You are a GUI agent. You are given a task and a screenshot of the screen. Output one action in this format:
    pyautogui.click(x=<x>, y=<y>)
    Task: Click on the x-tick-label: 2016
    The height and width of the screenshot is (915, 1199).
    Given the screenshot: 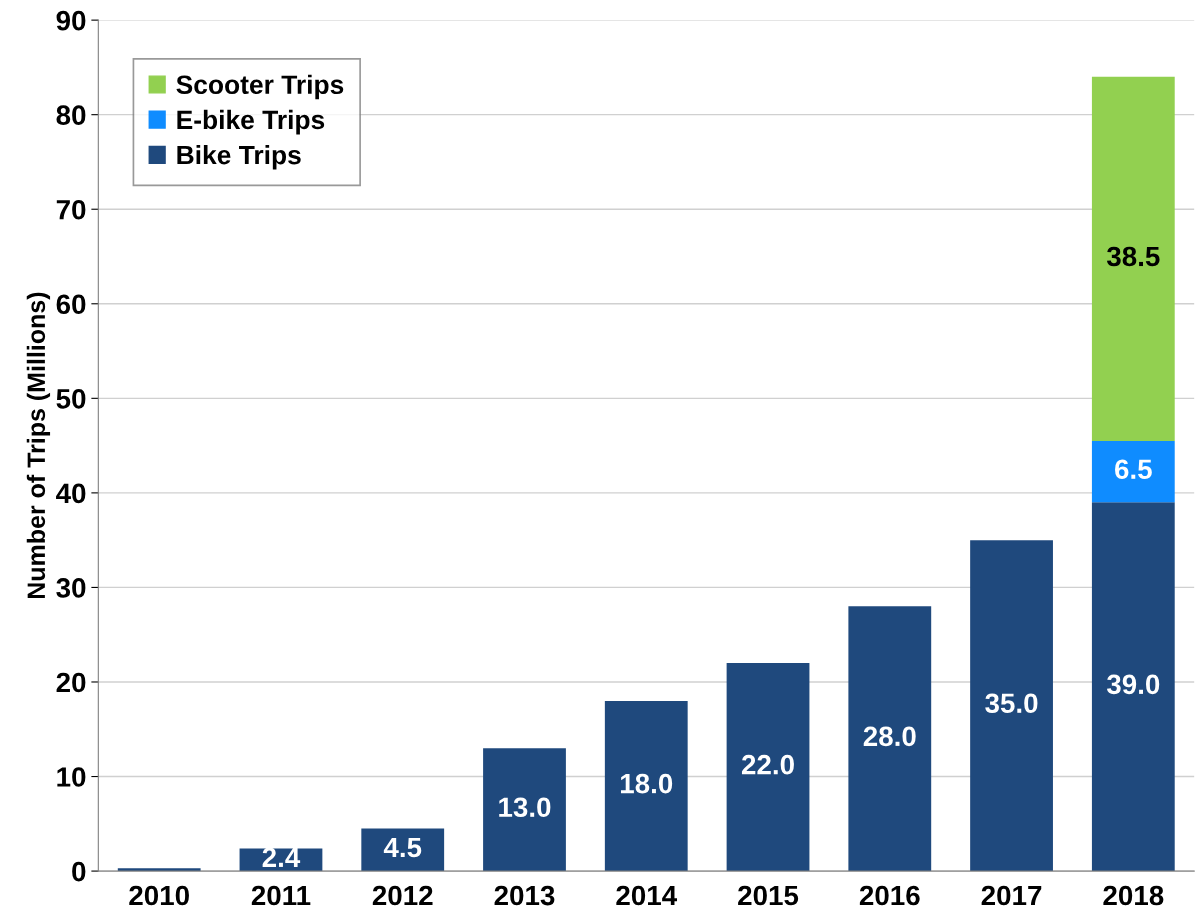 What is the action you would take?
    pyautogui.click(x=889, y=895)
    